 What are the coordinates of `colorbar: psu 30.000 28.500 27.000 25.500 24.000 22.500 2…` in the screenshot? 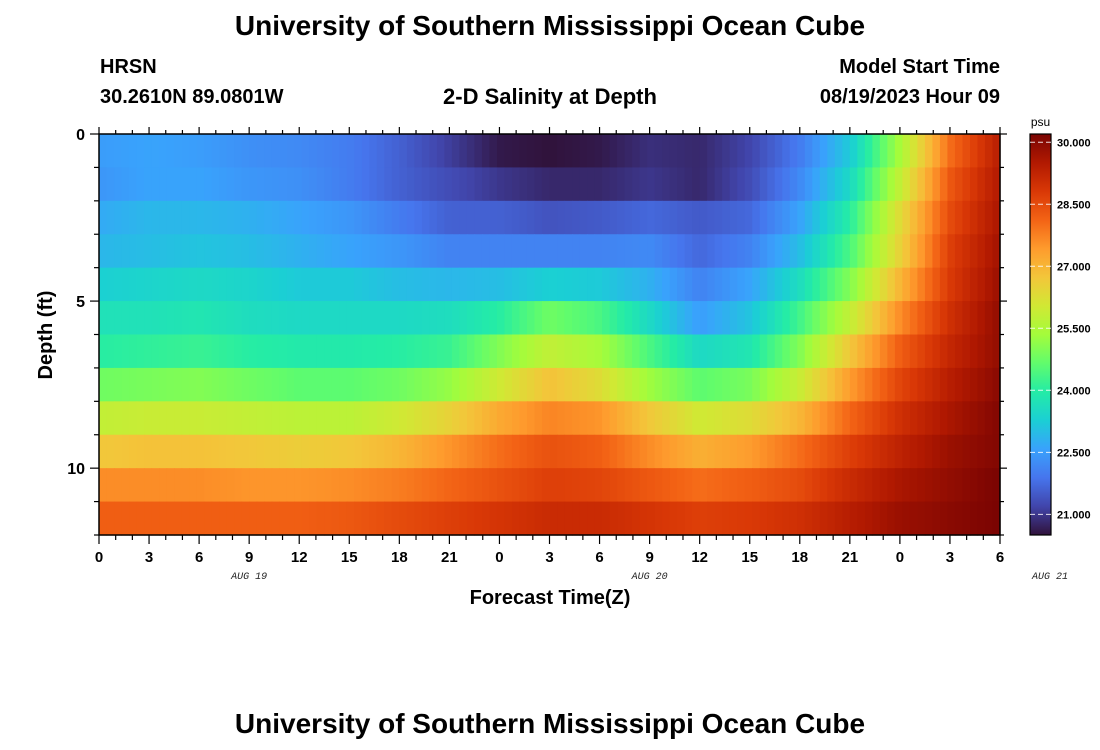 It's located at (1060, 325).